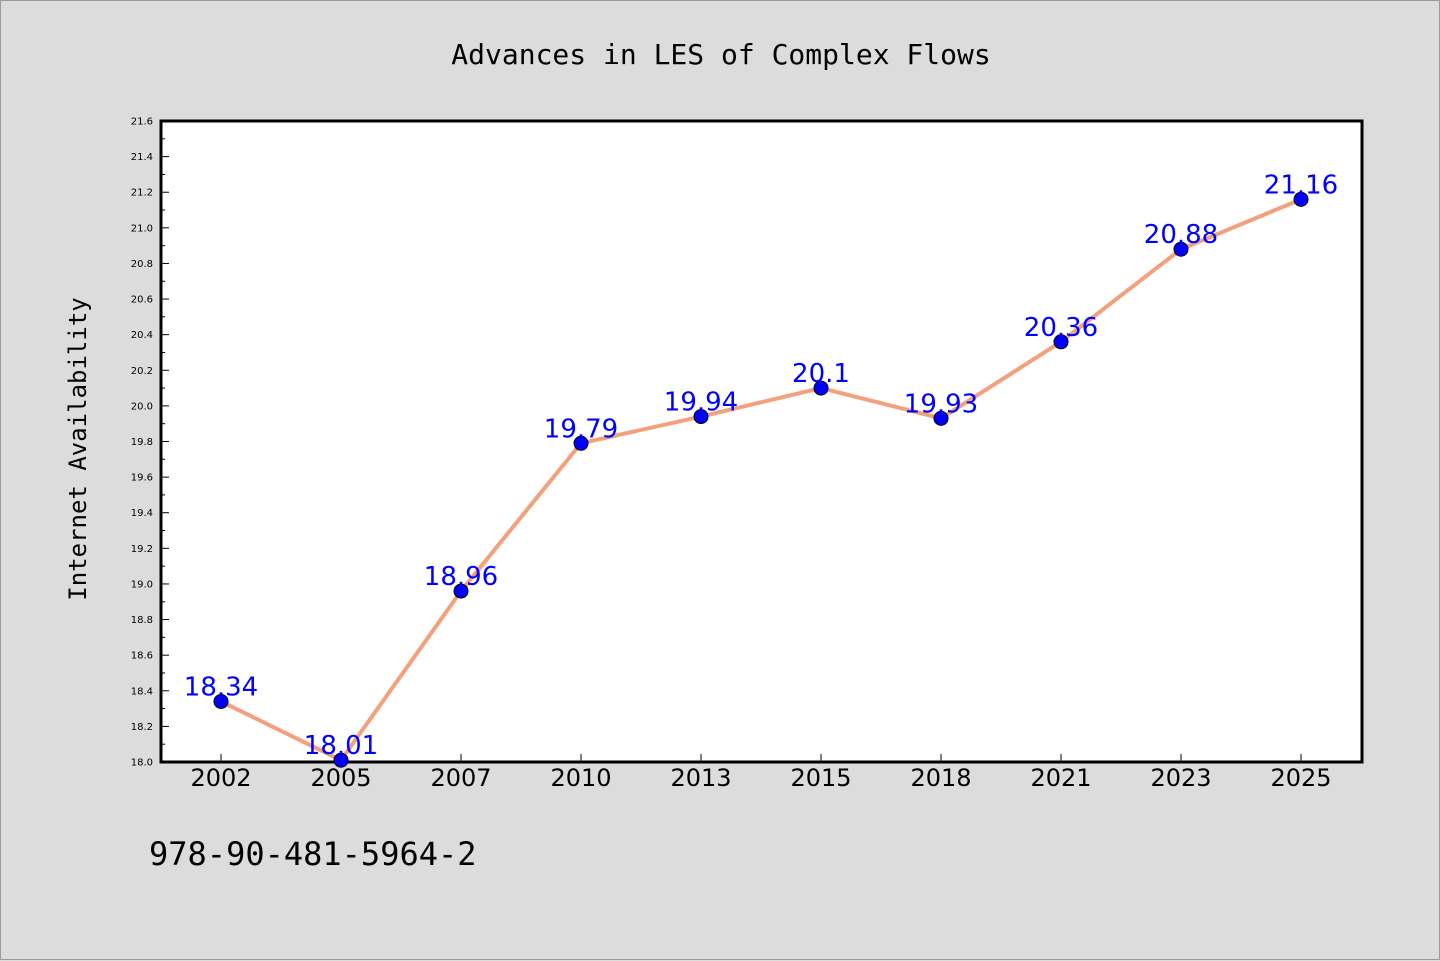 Image resolution: width=1440 pixels, height=961 pixels. Describe the element at coordinates (142, 300) in the screenshot. I see `y-tick-label: 20.6` at that location.